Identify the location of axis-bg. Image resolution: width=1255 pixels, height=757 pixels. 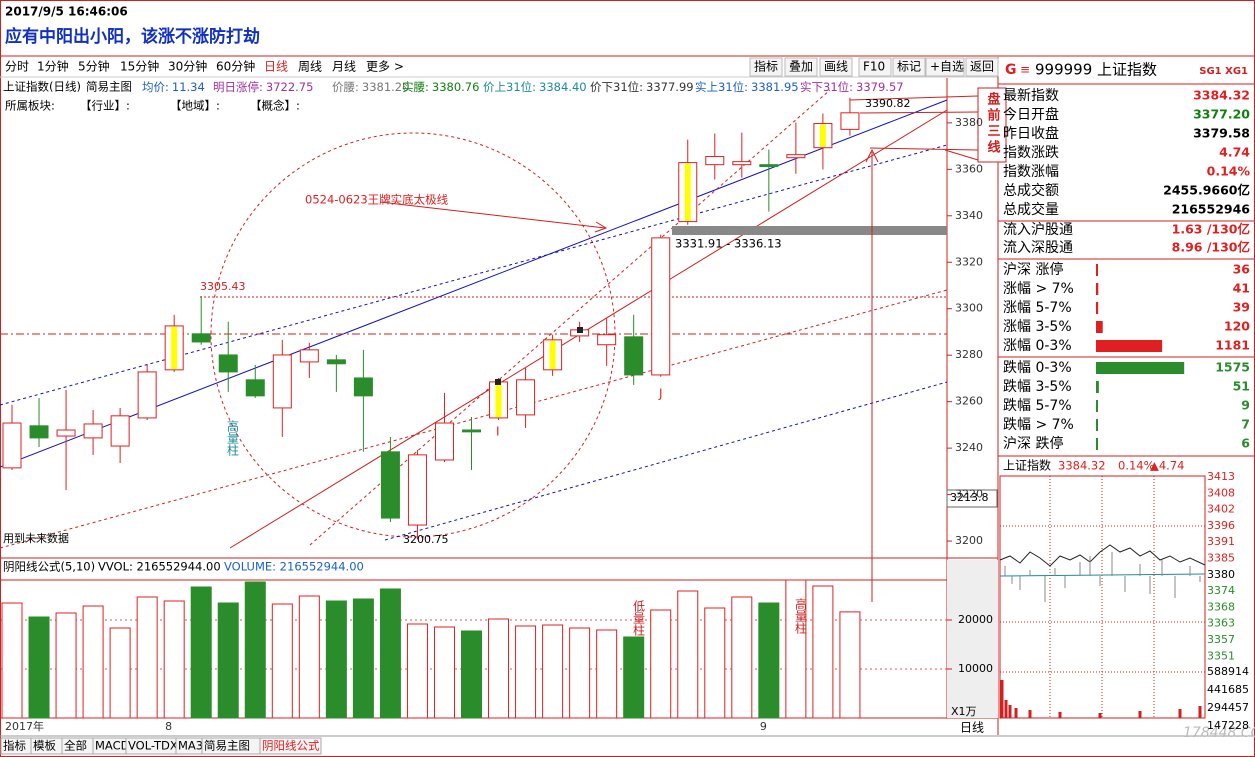
(972, 639).